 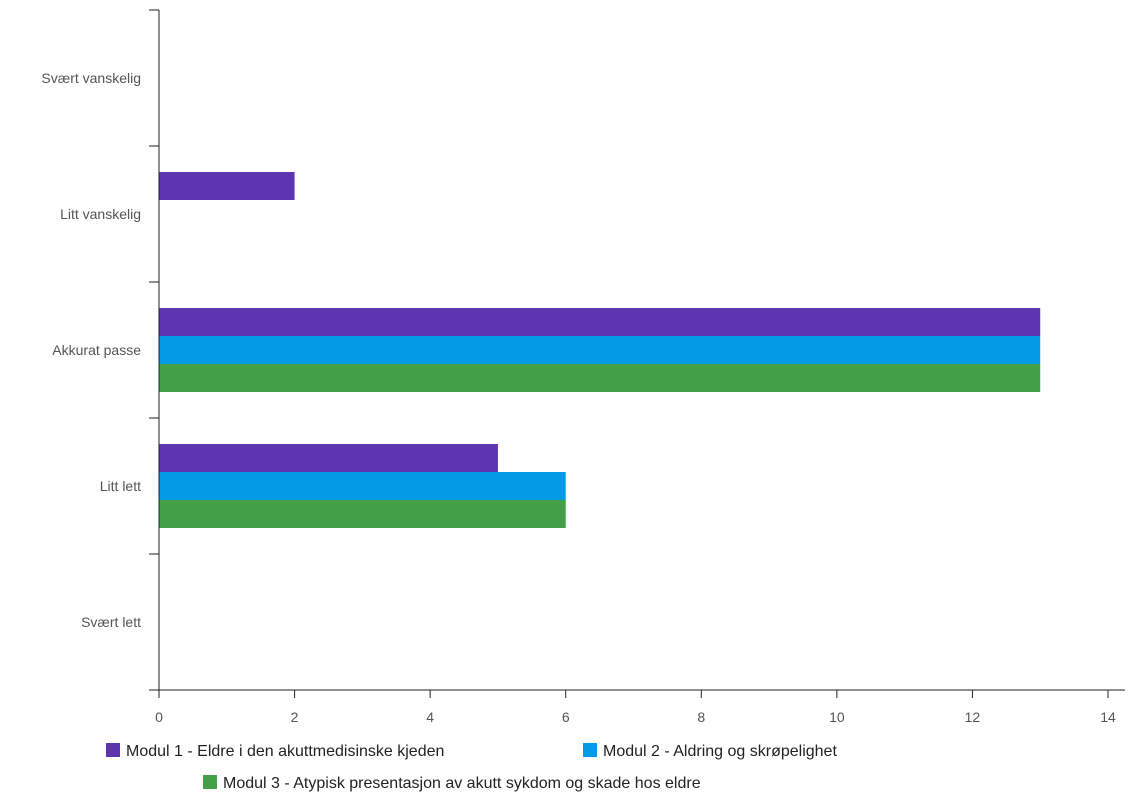 What do you see at coordinates (120, 486) in the screenshot?
I see `category-label-litt-lett: Litt lett` at bounding box center [120, 486].